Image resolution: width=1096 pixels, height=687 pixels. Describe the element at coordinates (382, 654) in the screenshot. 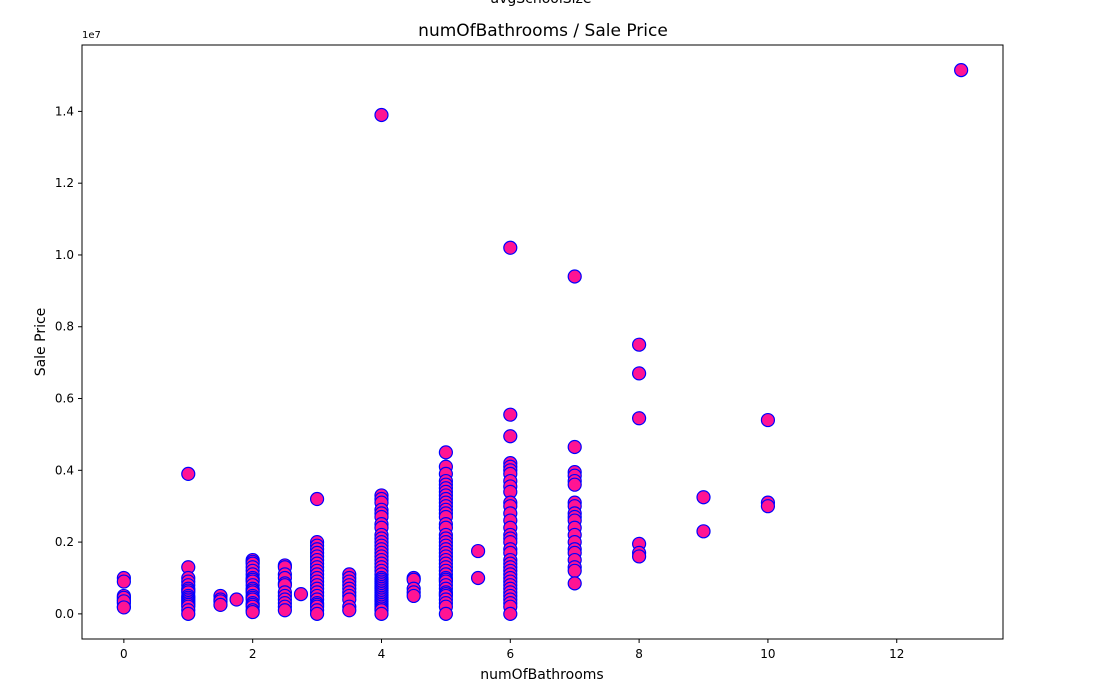

I see `x-tick-label: 4` at that location.